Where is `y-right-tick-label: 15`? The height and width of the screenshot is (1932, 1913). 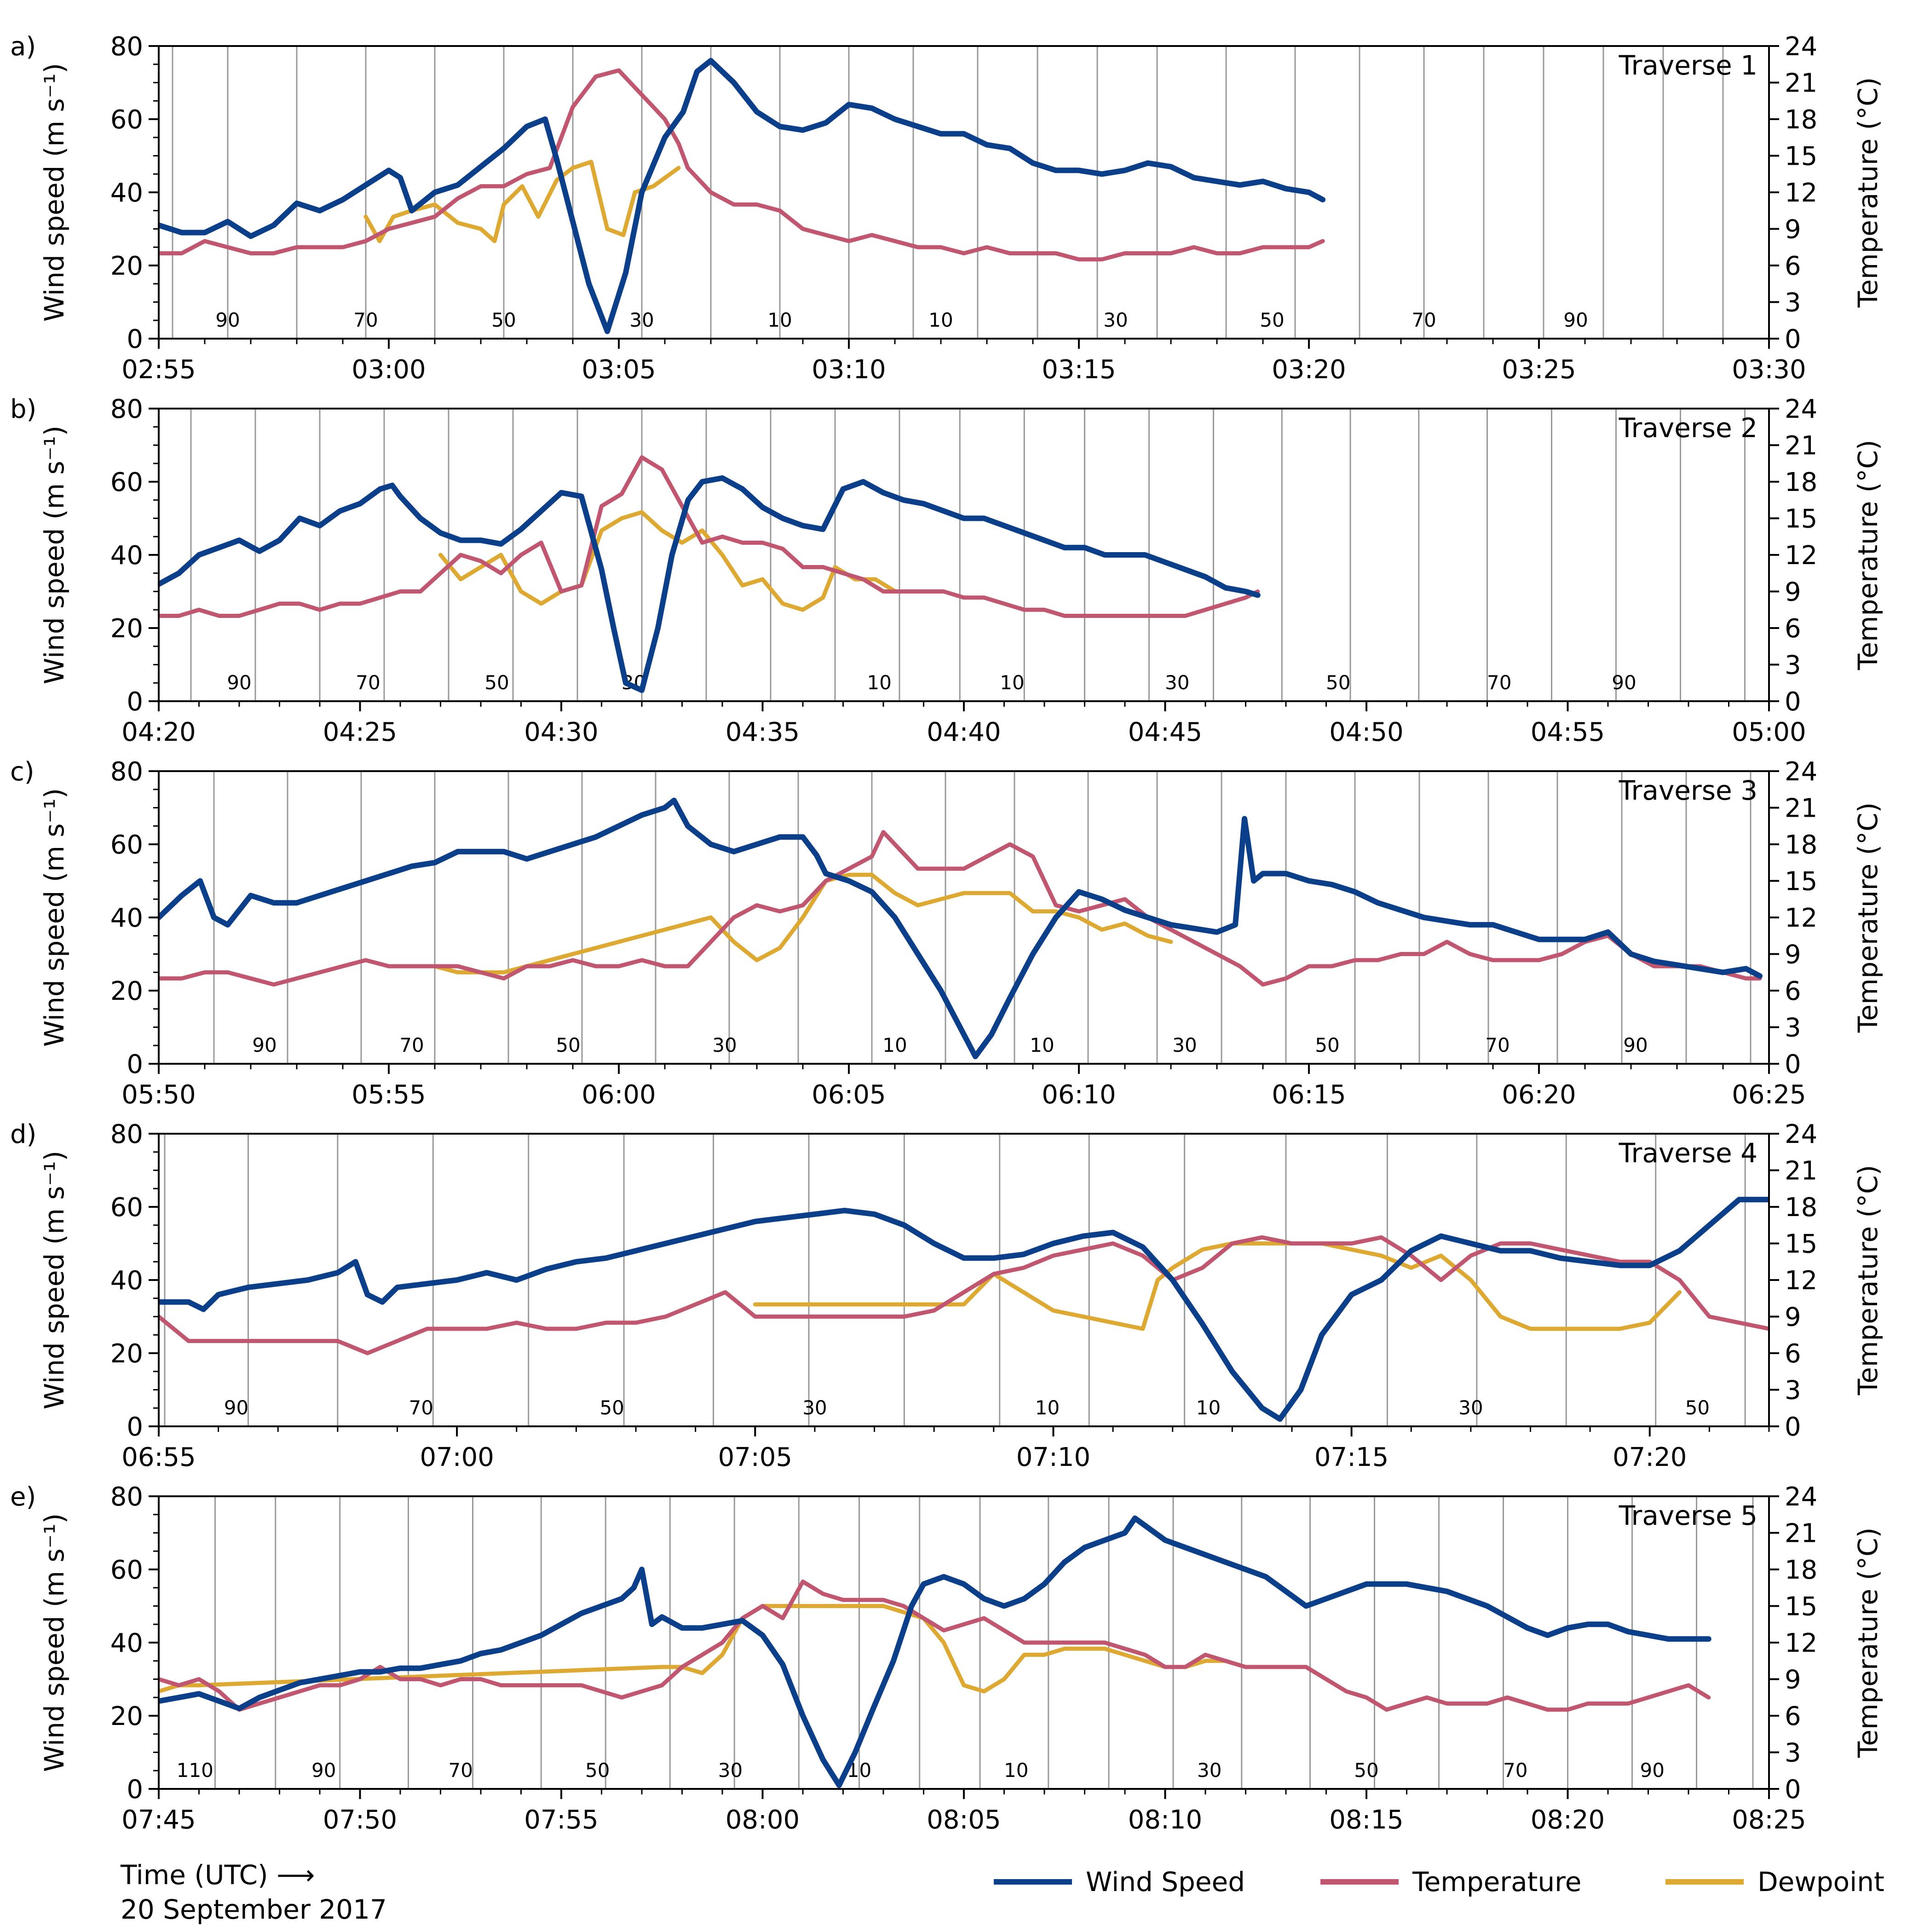 y-right-tick-label: 15 is located at coordinates (1801, 1244).